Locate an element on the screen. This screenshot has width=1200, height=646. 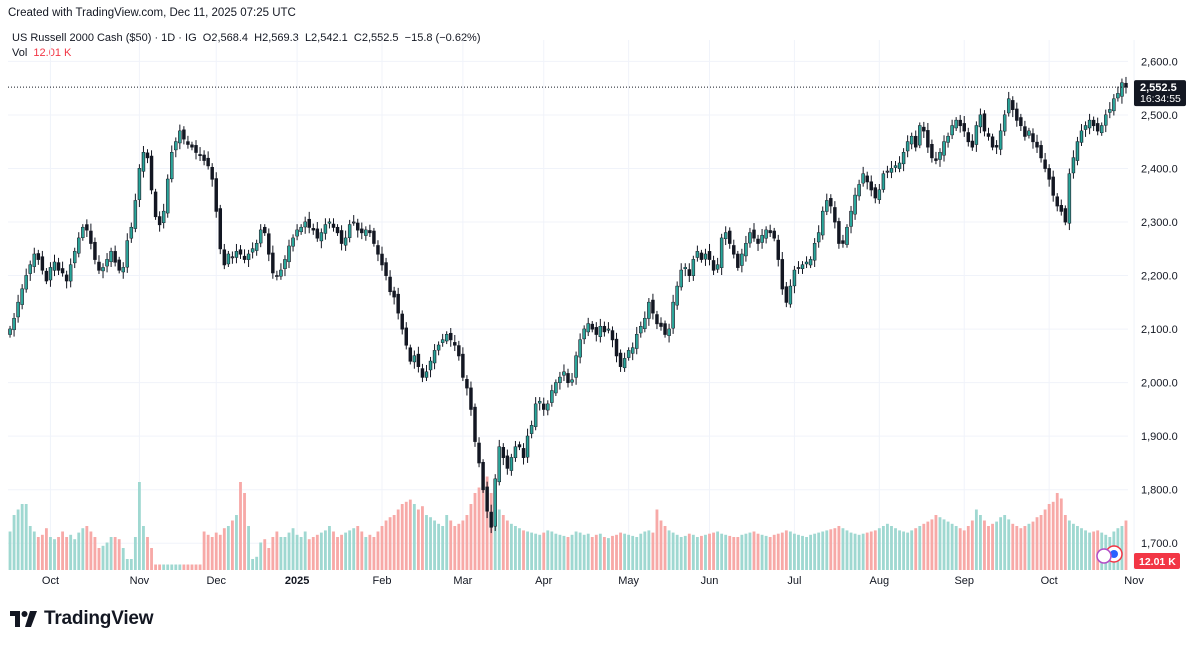
last-price-badge: 2,552.5 16:34:55 is located at coordinates (1160, 93).